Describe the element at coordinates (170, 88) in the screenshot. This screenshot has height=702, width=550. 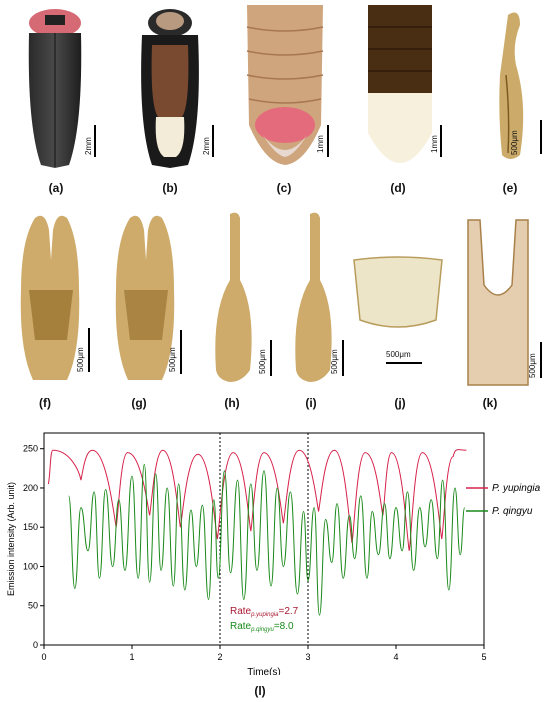
I see `photo-b-ventral-view` at that location.